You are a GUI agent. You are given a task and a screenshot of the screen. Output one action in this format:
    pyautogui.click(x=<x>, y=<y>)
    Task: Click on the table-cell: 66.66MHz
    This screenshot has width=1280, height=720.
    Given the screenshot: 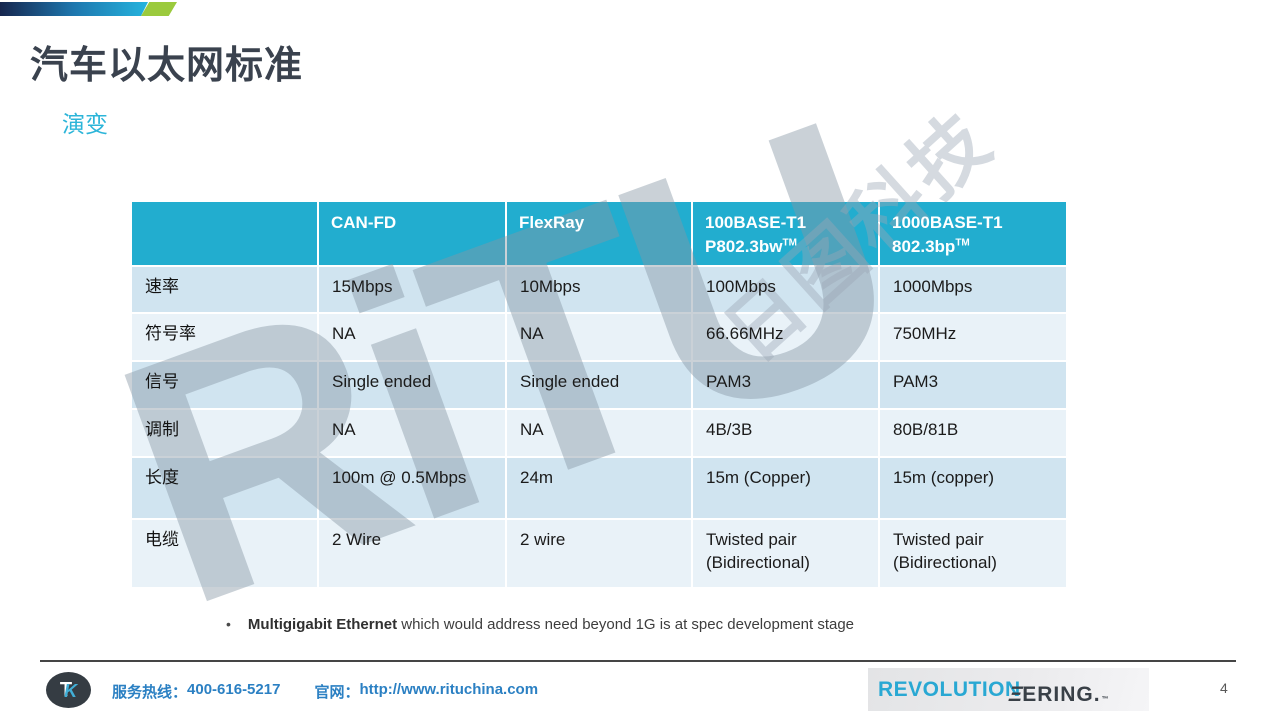 What is the action you would take?
    pyautogui.click(x=785, y=337)
    